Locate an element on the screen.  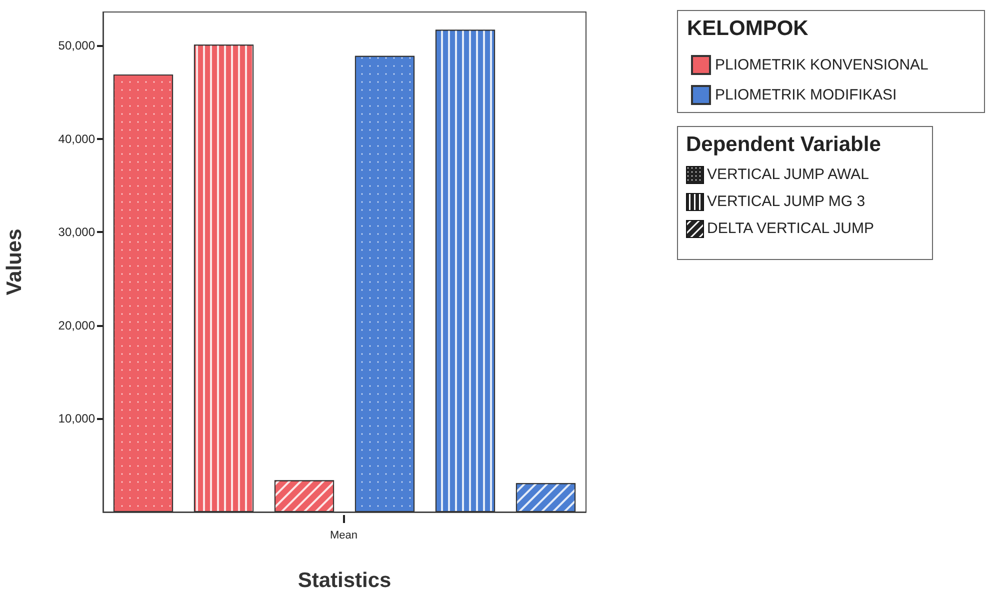
text: VERTICAL JUMP MG 3 is located at coordinates (786, 201).